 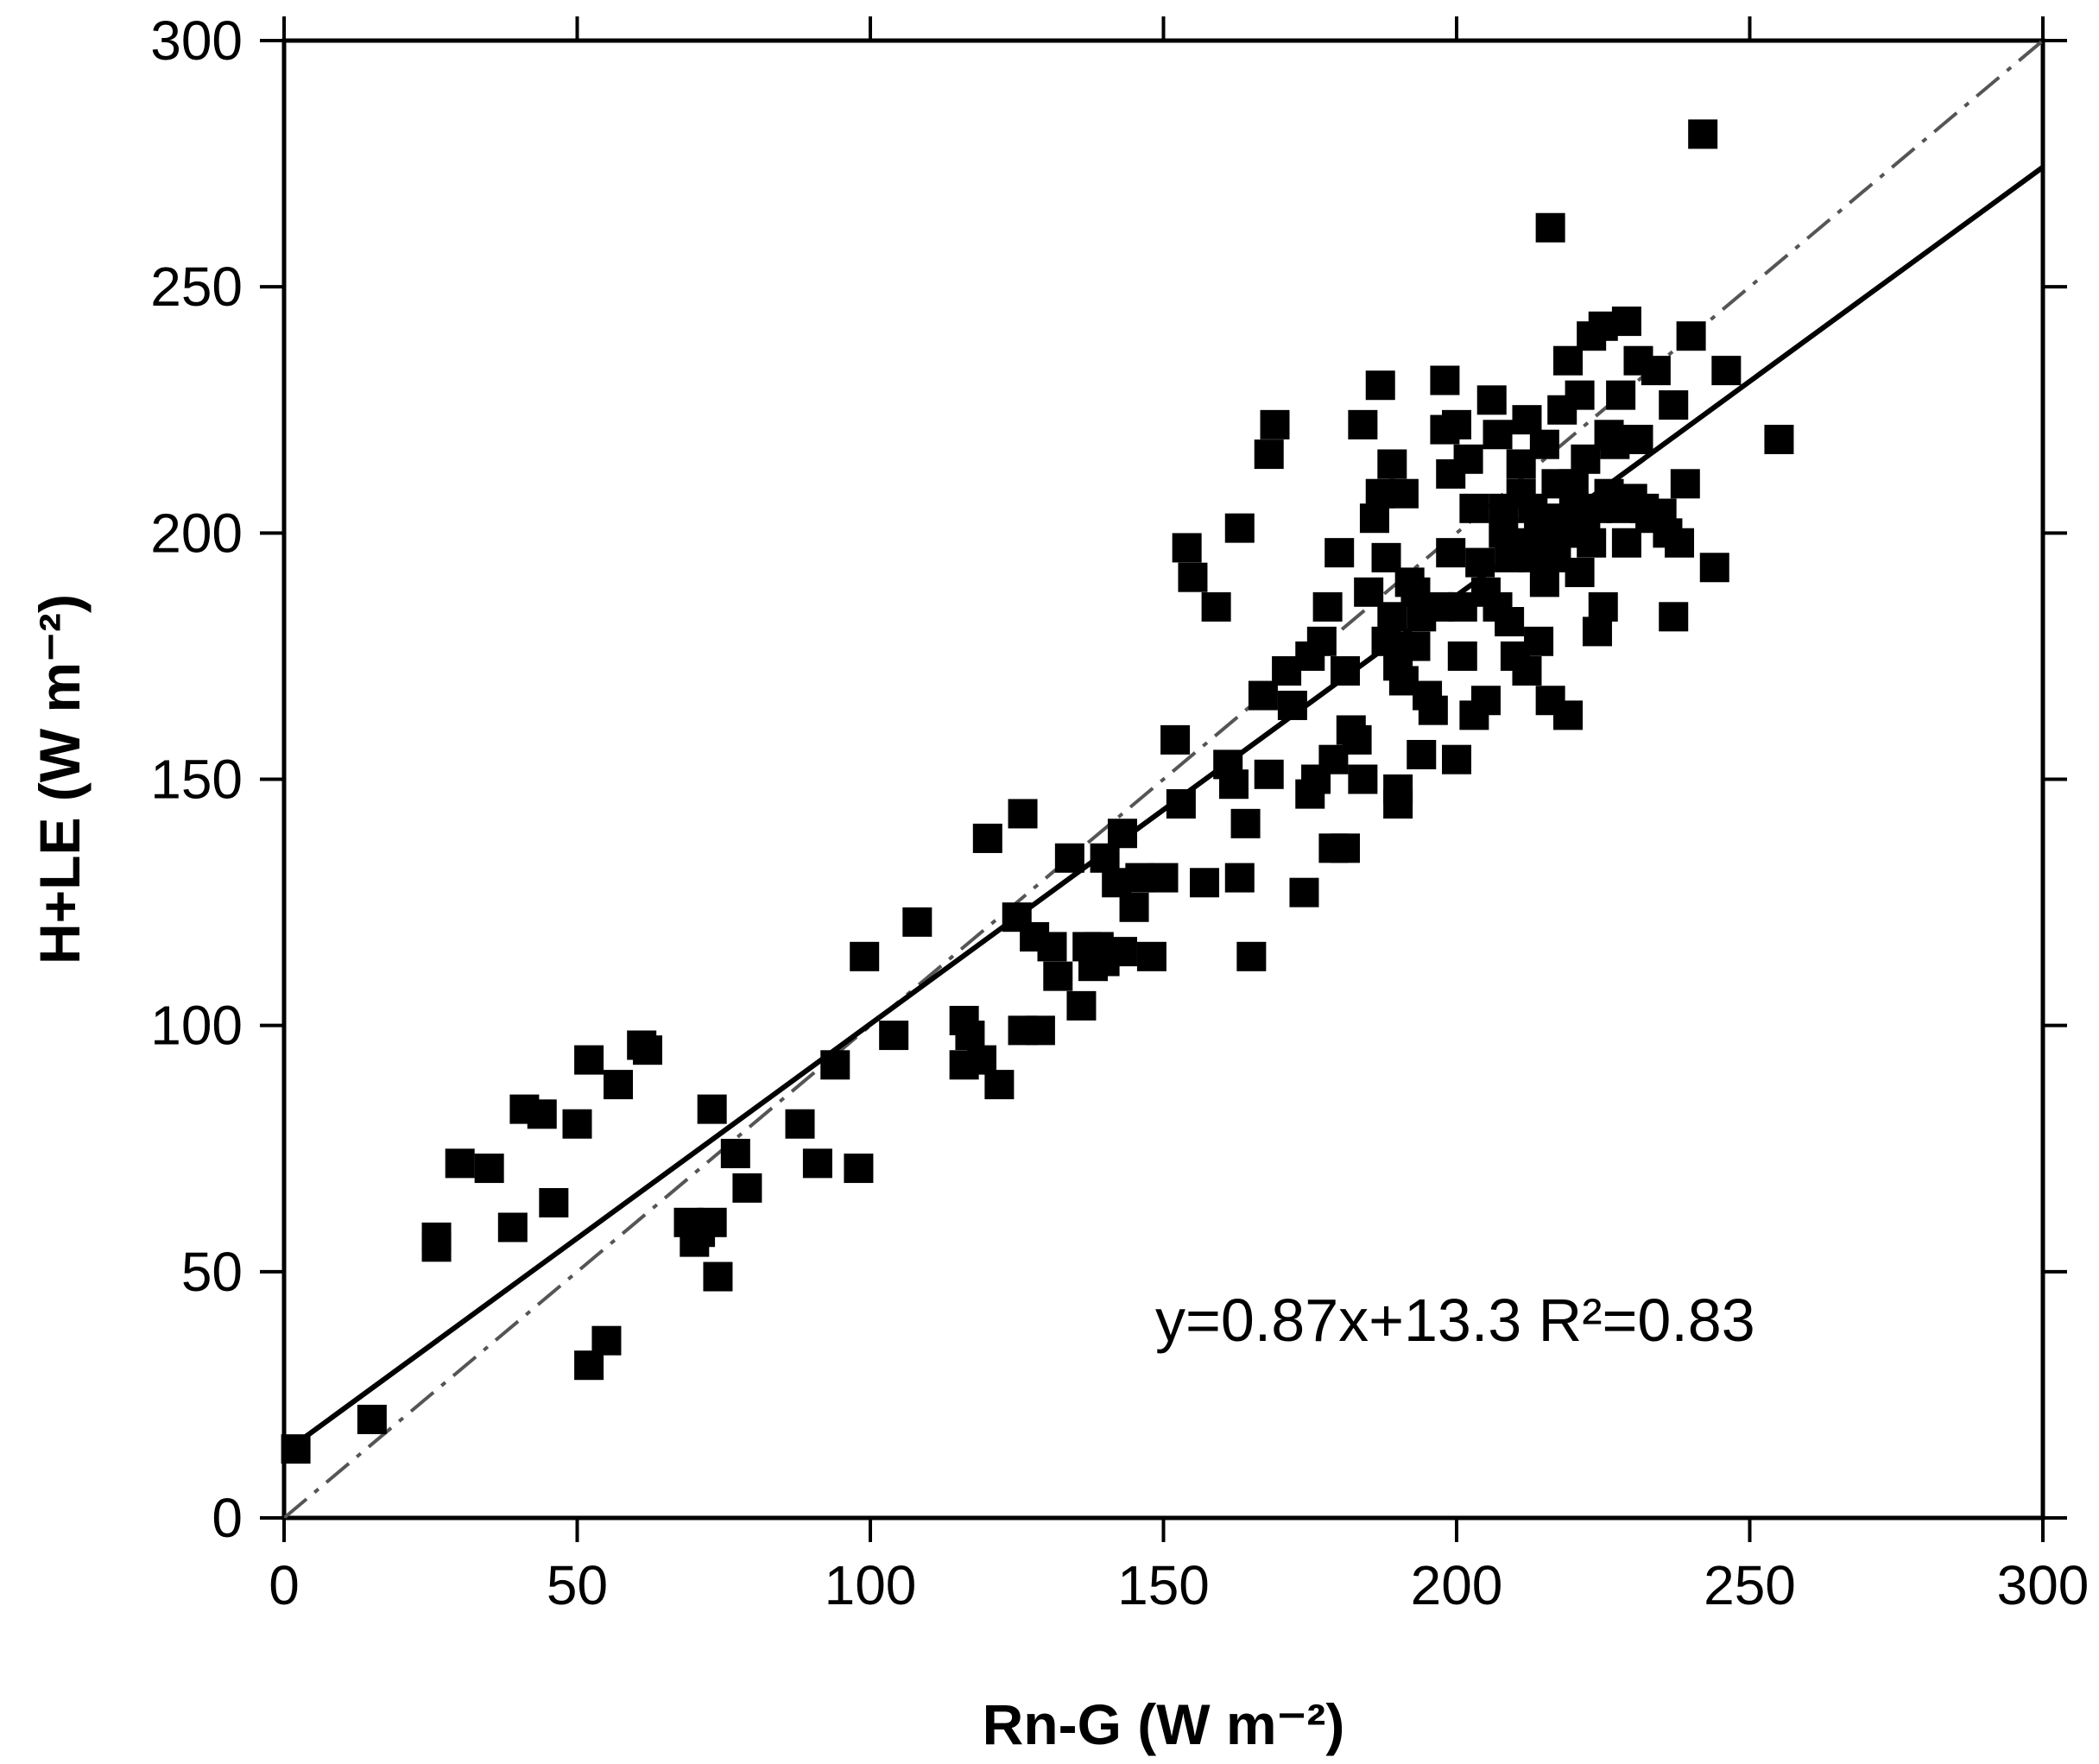 I want to click on y-tick-label: 0, so click(x=227, y=1518).